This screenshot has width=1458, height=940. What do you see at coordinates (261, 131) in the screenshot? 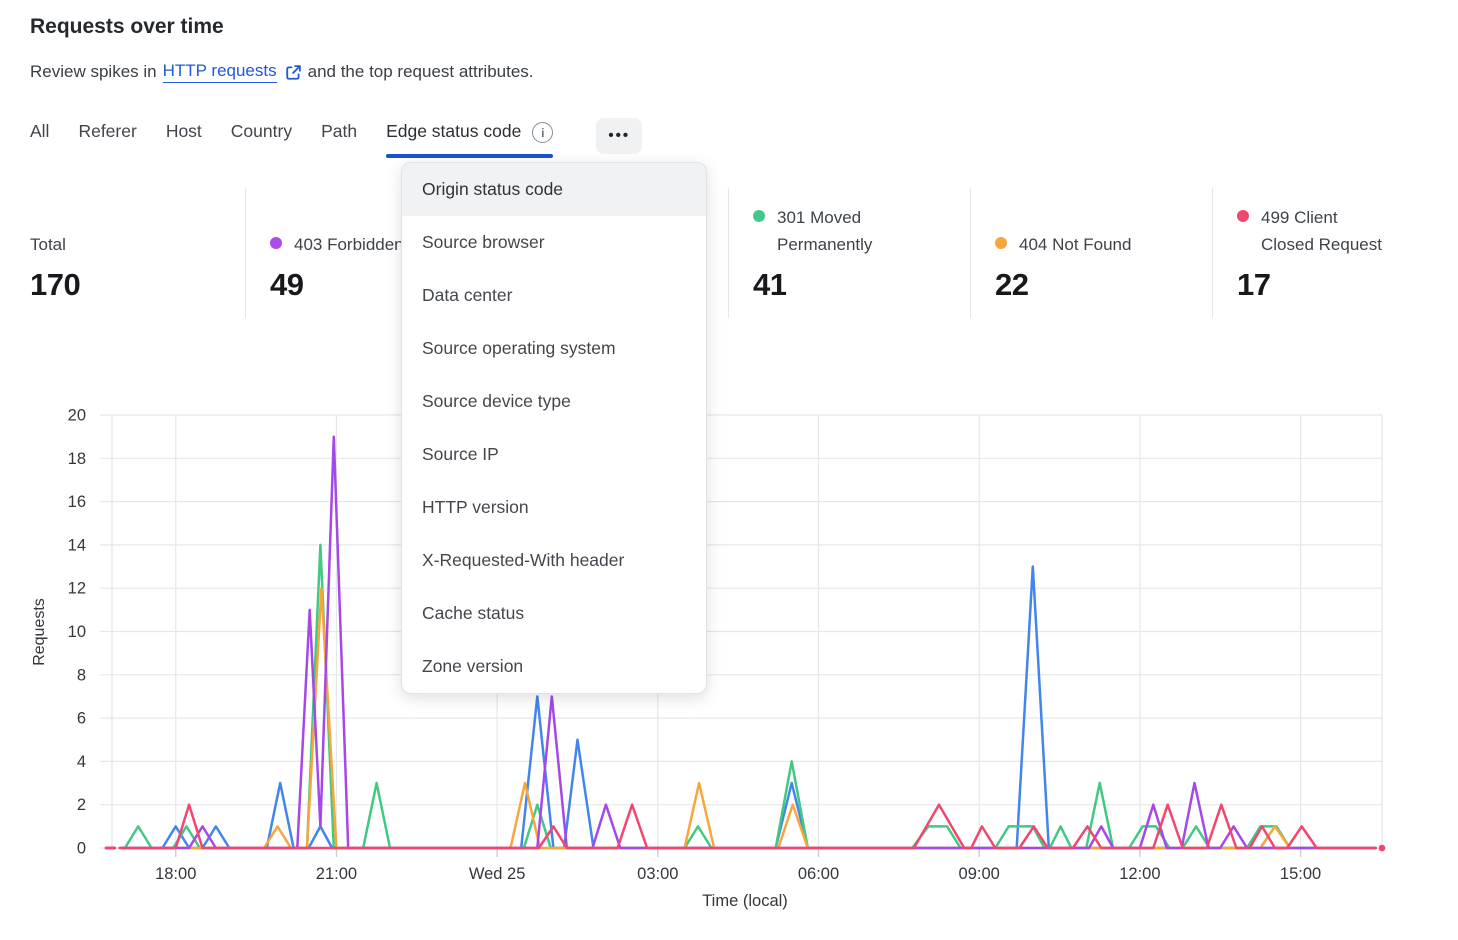
I see `tab-label: Country` at bounding box center [261, 131].